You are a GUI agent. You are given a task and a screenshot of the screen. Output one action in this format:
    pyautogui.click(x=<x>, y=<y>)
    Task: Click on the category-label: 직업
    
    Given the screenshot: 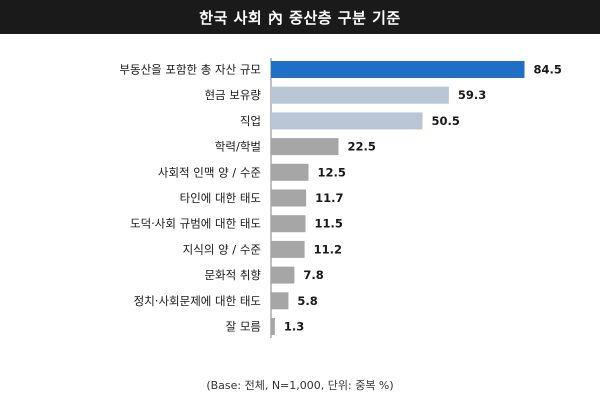 What is the action you would take?
    pyautogui.click(x=250, y=121)
    